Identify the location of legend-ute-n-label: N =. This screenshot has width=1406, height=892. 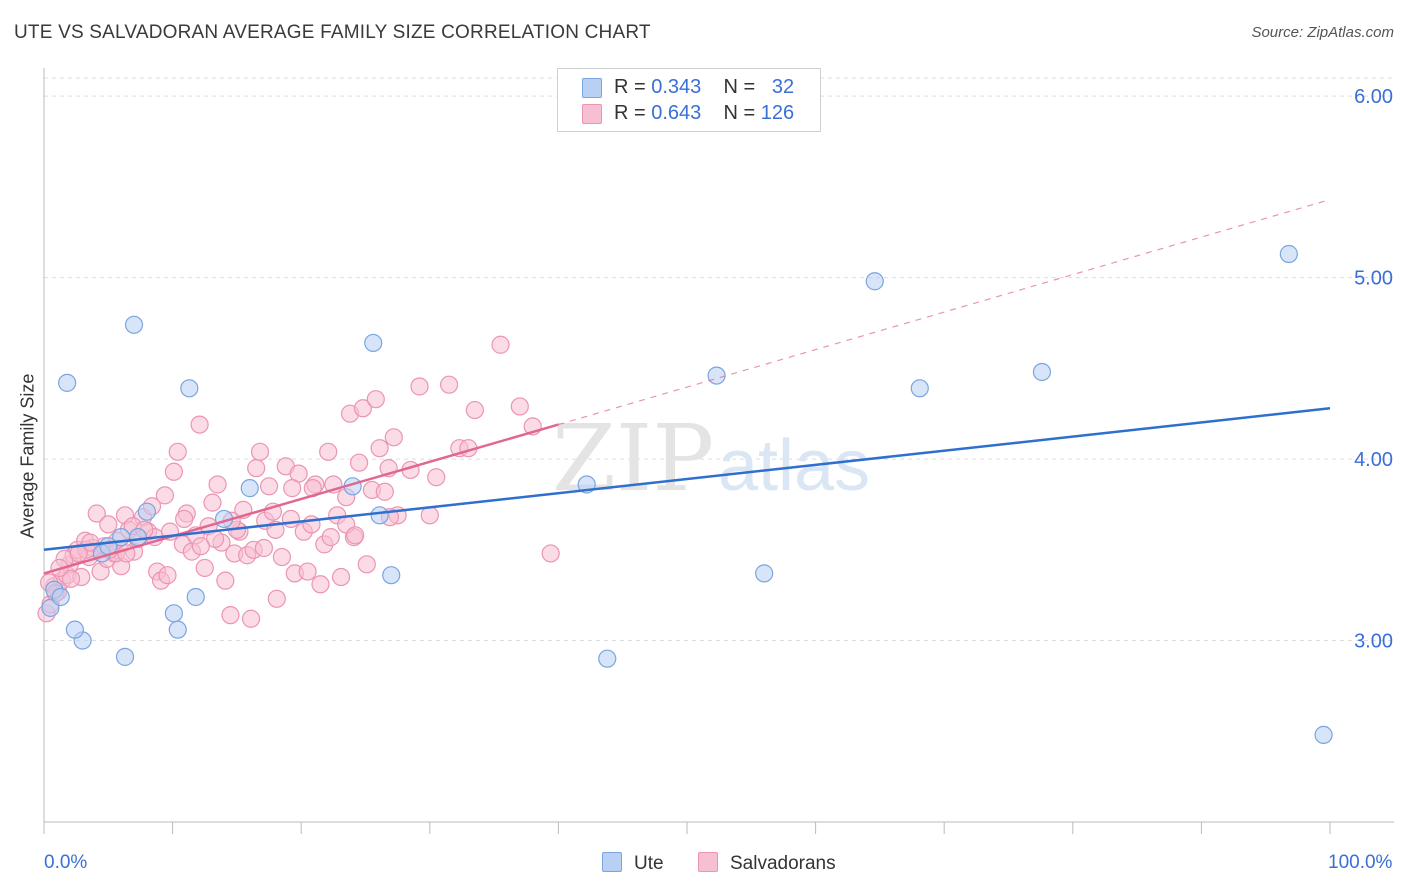
(739, 87).